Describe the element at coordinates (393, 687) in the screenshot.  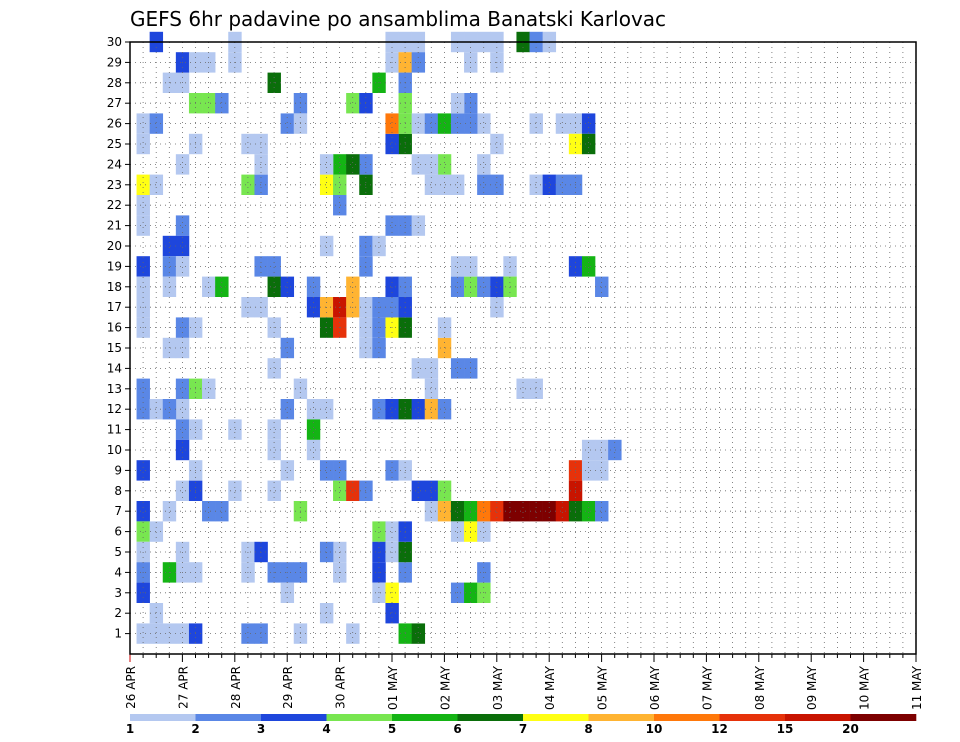
I see `x-tick-label: 01 MAY` at that location.